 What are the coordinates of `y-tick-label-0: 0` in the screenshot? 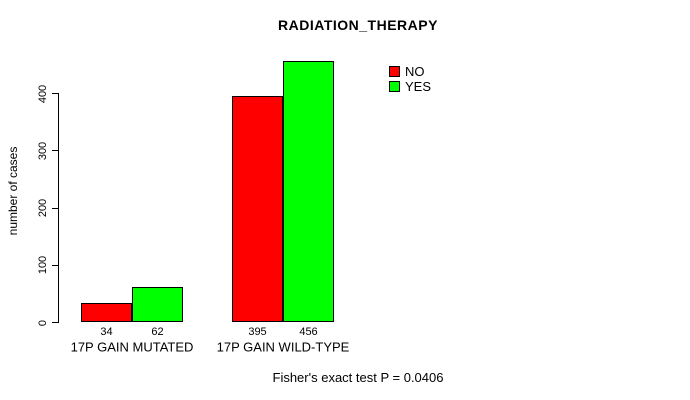 It's located at (43, 322).